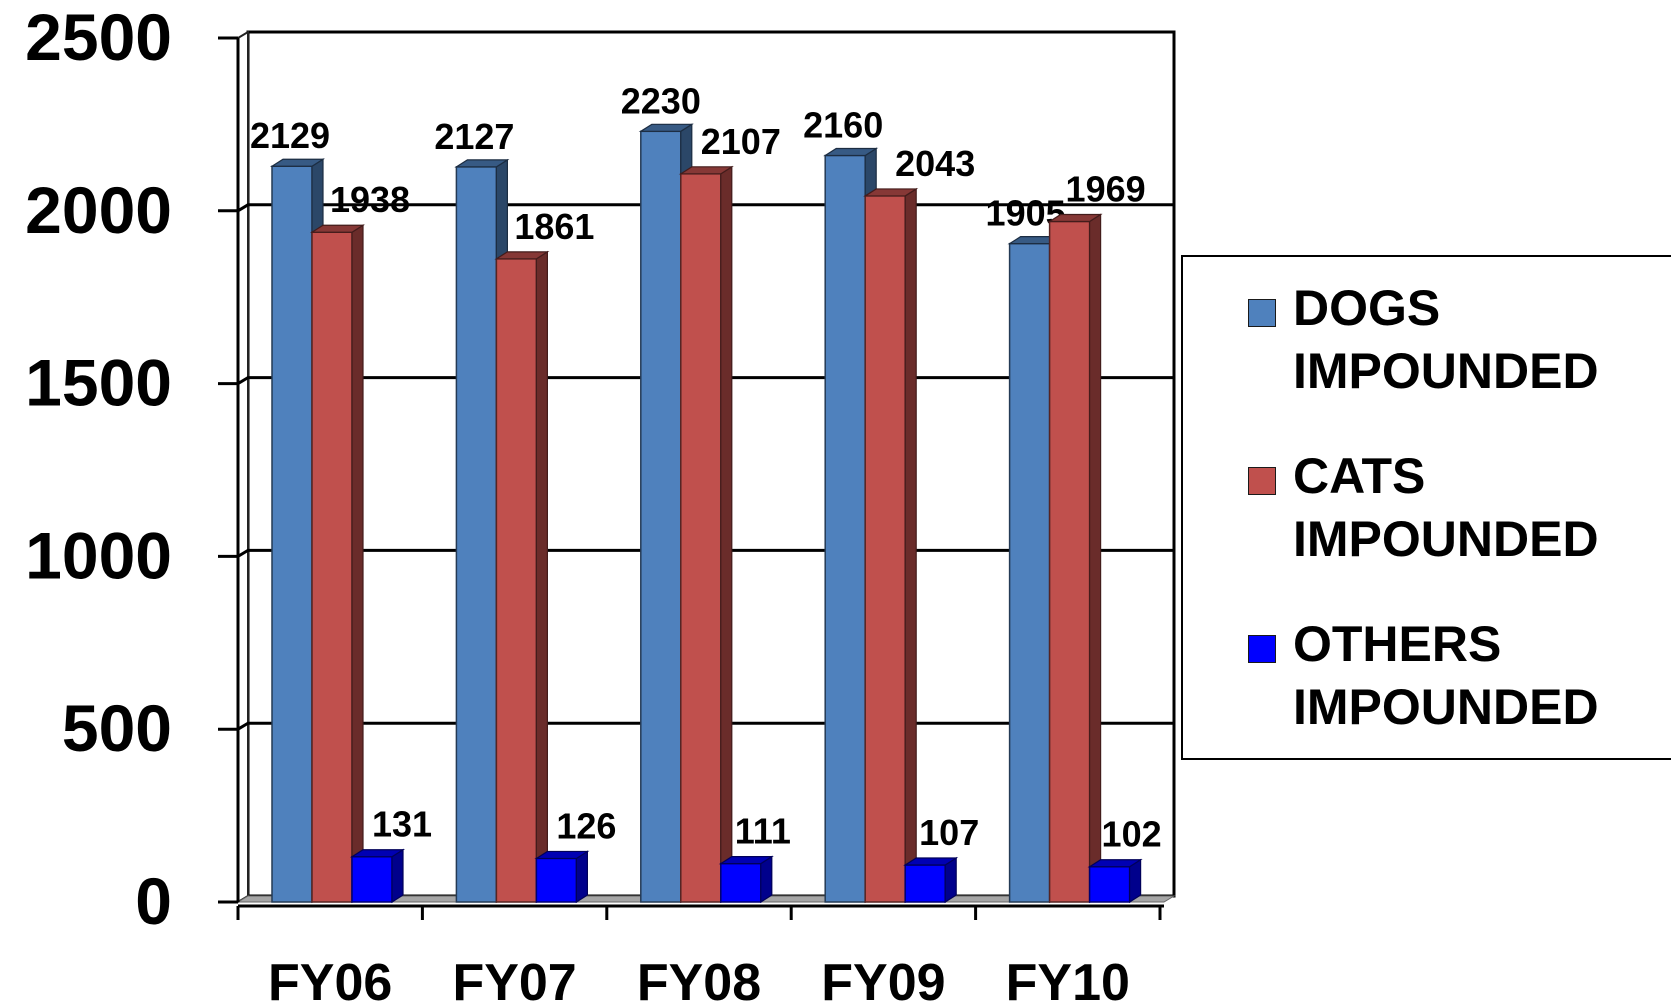 The height and width of the screenshot is (1008, 1671). What do you see at coordinates (1473, 676) in the screenshot?
I see `legend-label-others: OTHERS IMPOUNDED` at bounding box center [1473, 676].